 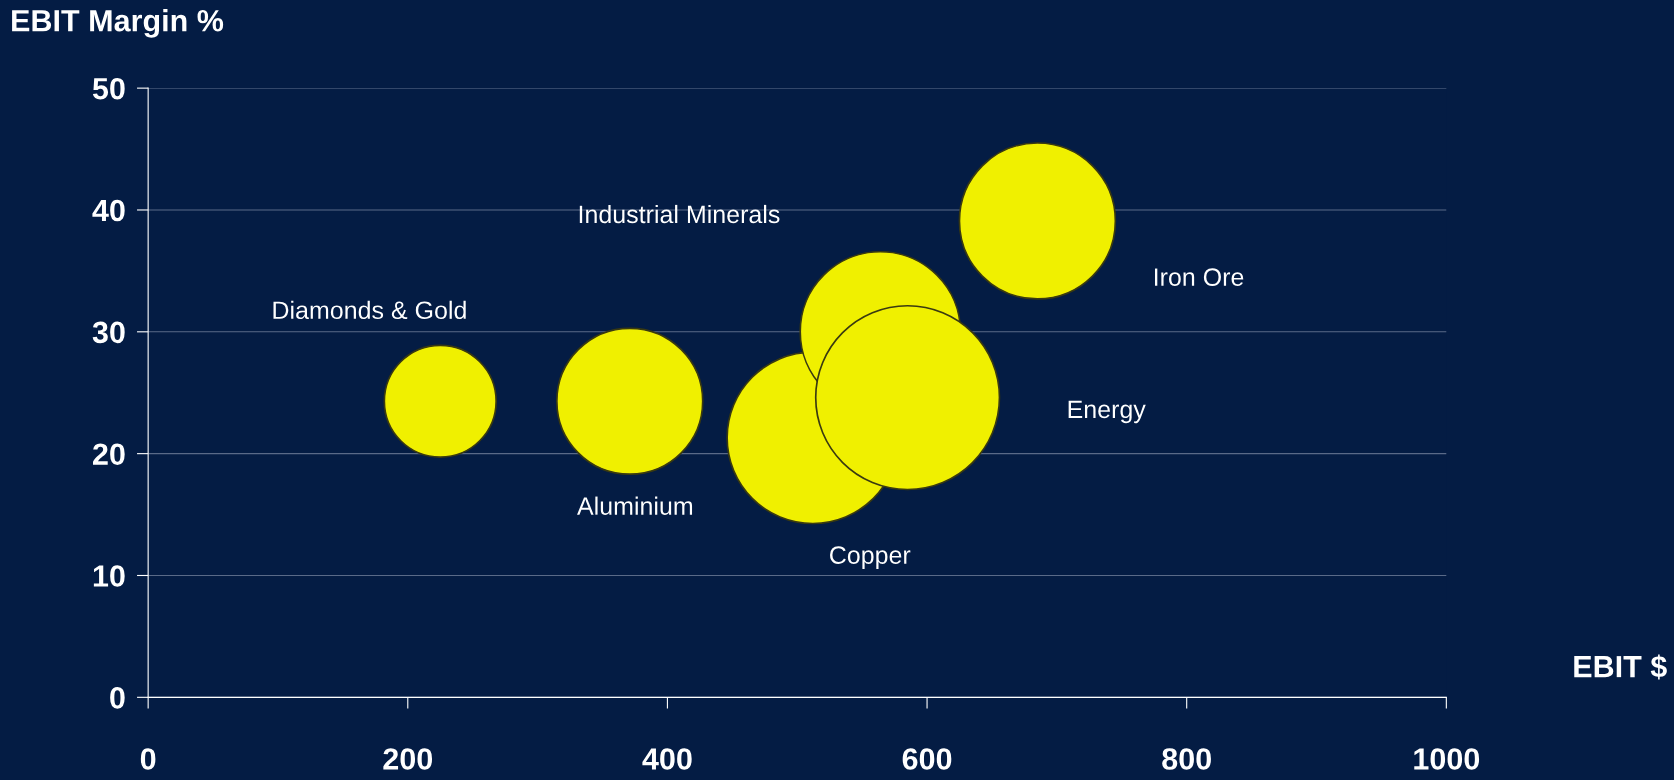 I want to click on series-label: Diamonds & Gold, so click(x=369, y=310).